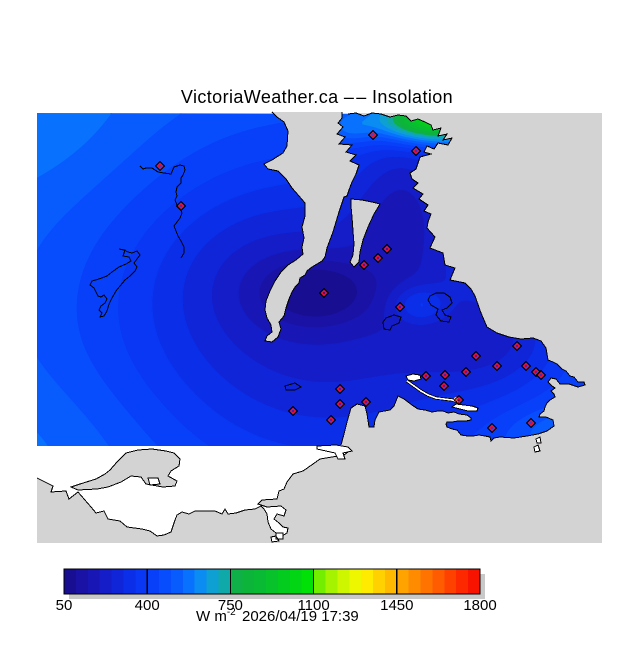 This screenshot has height=645, width=640. I want to click on svg-text: 750, so click(230, 605).